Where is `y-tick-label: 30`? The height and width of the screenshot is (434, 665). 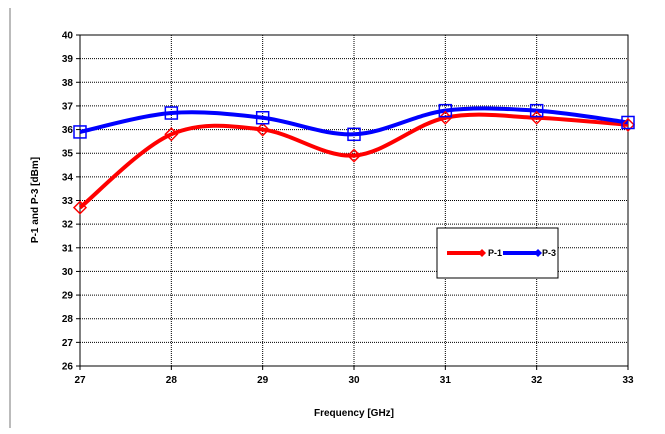 y-tick-label: 30 is located at coordinates (68, 272).